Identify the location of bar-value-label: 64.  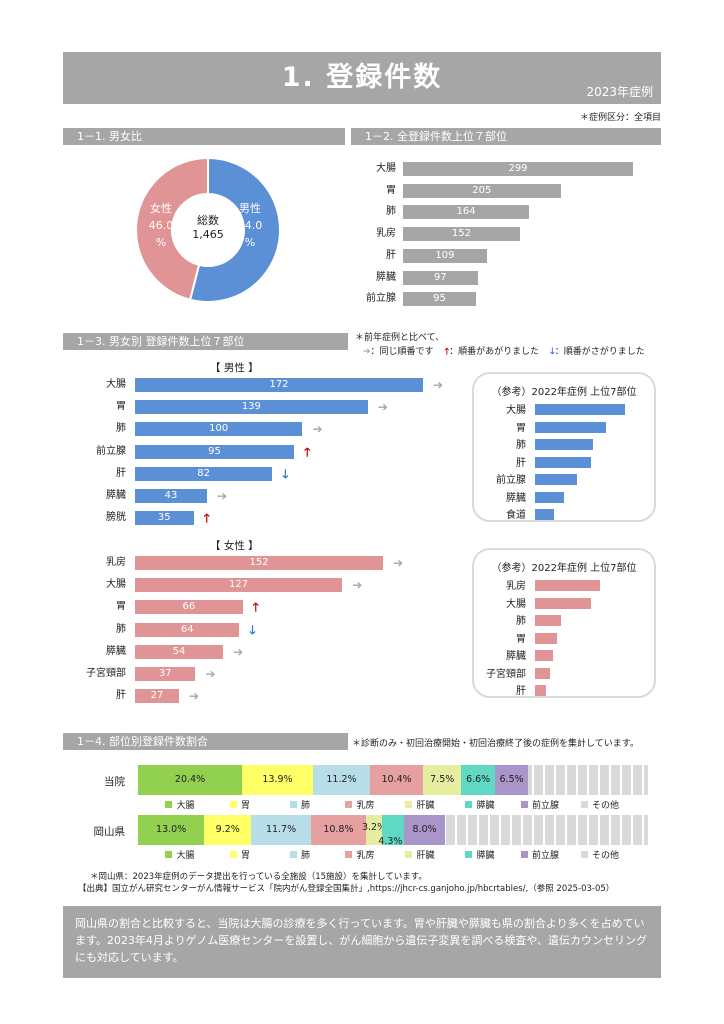
(187, 629).